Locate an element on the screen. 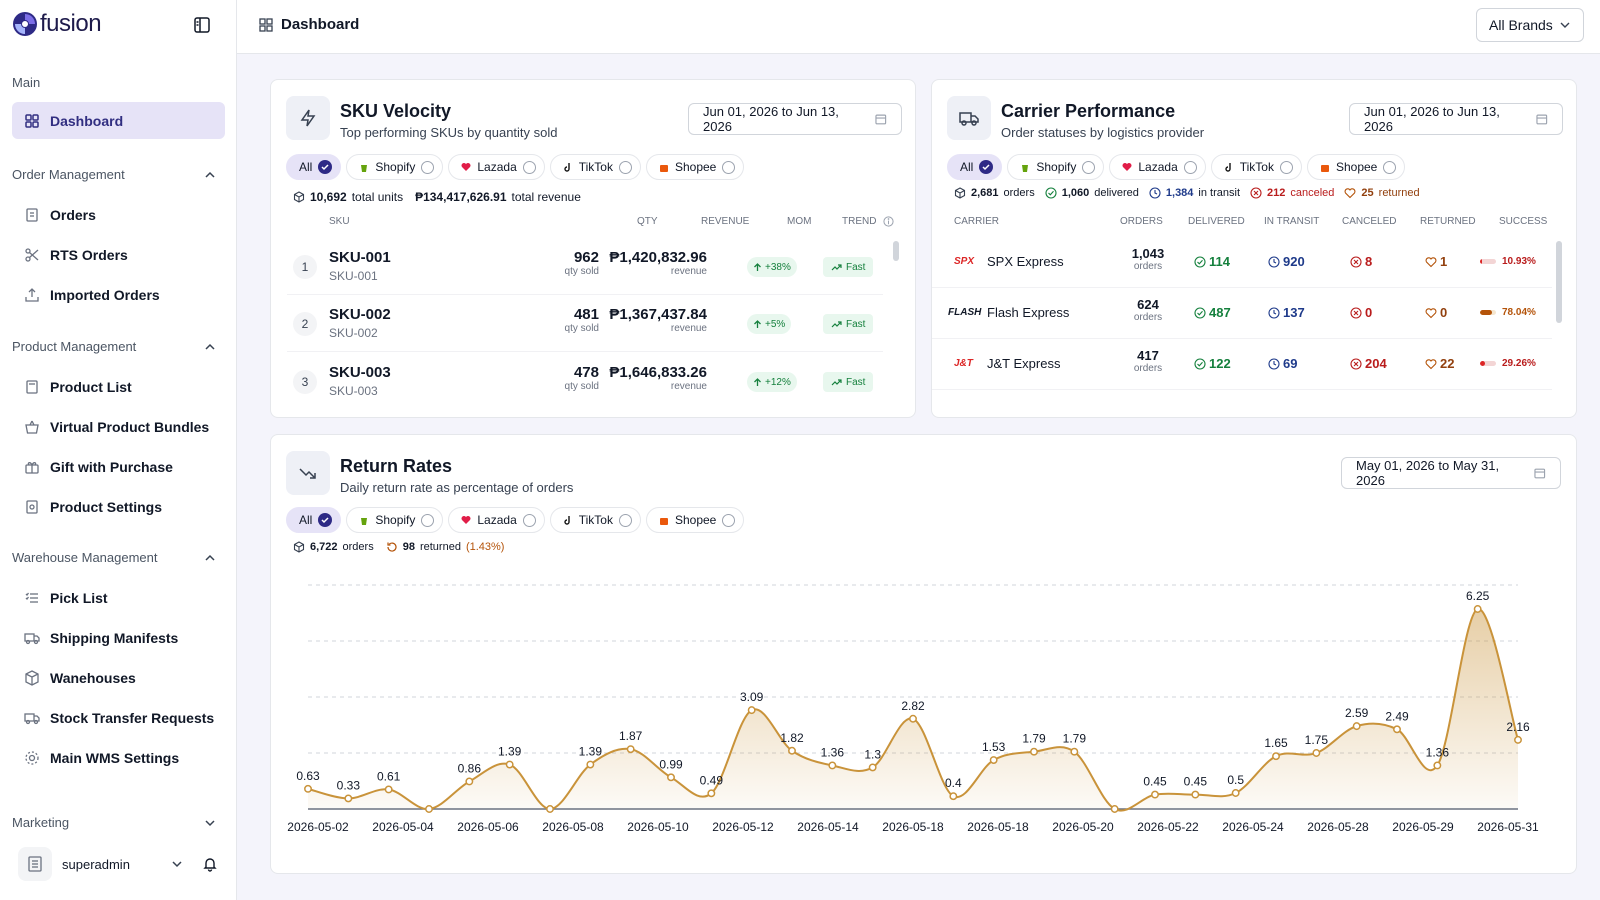 The height and width of the screenshot is (900, 1600). section-toggle-product-management: Product Management is located at coordinates (118, 347).